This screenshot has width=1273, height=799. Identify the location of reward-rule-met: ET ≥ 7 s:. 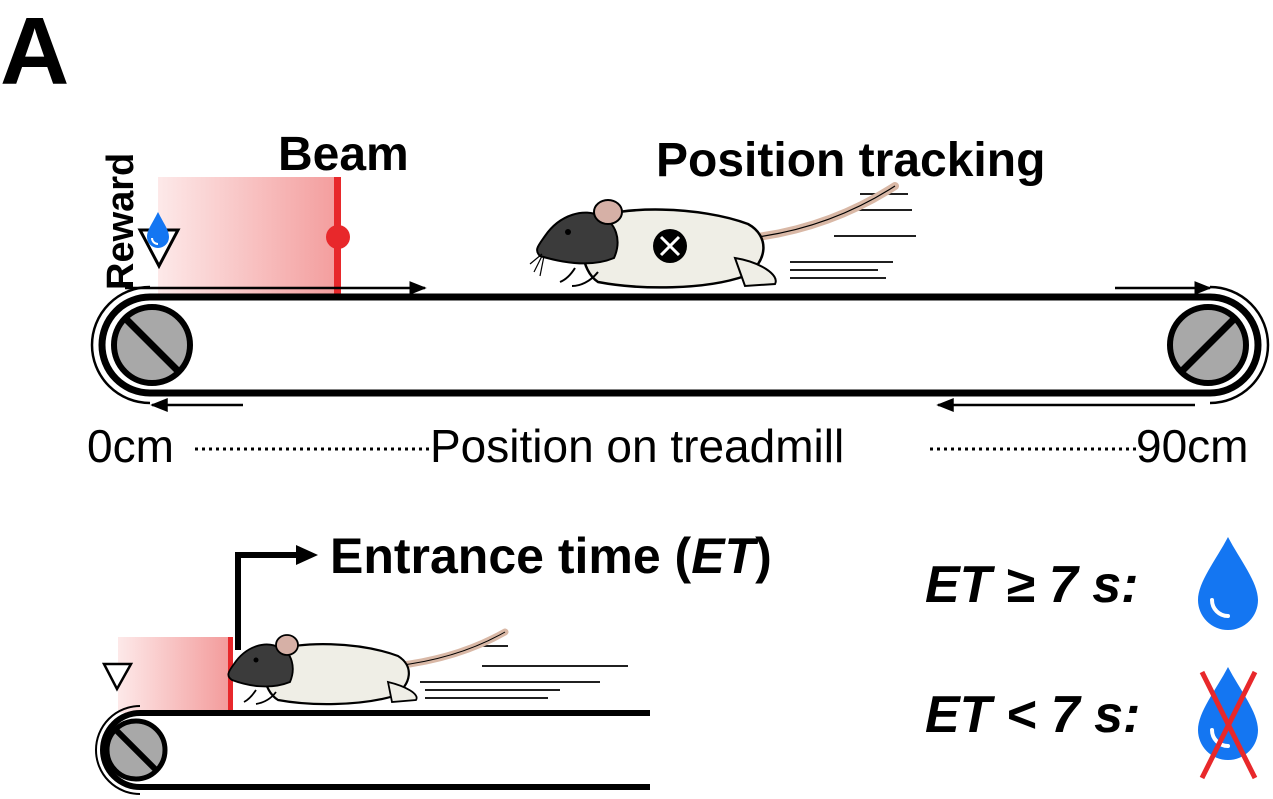
(1091, 583).